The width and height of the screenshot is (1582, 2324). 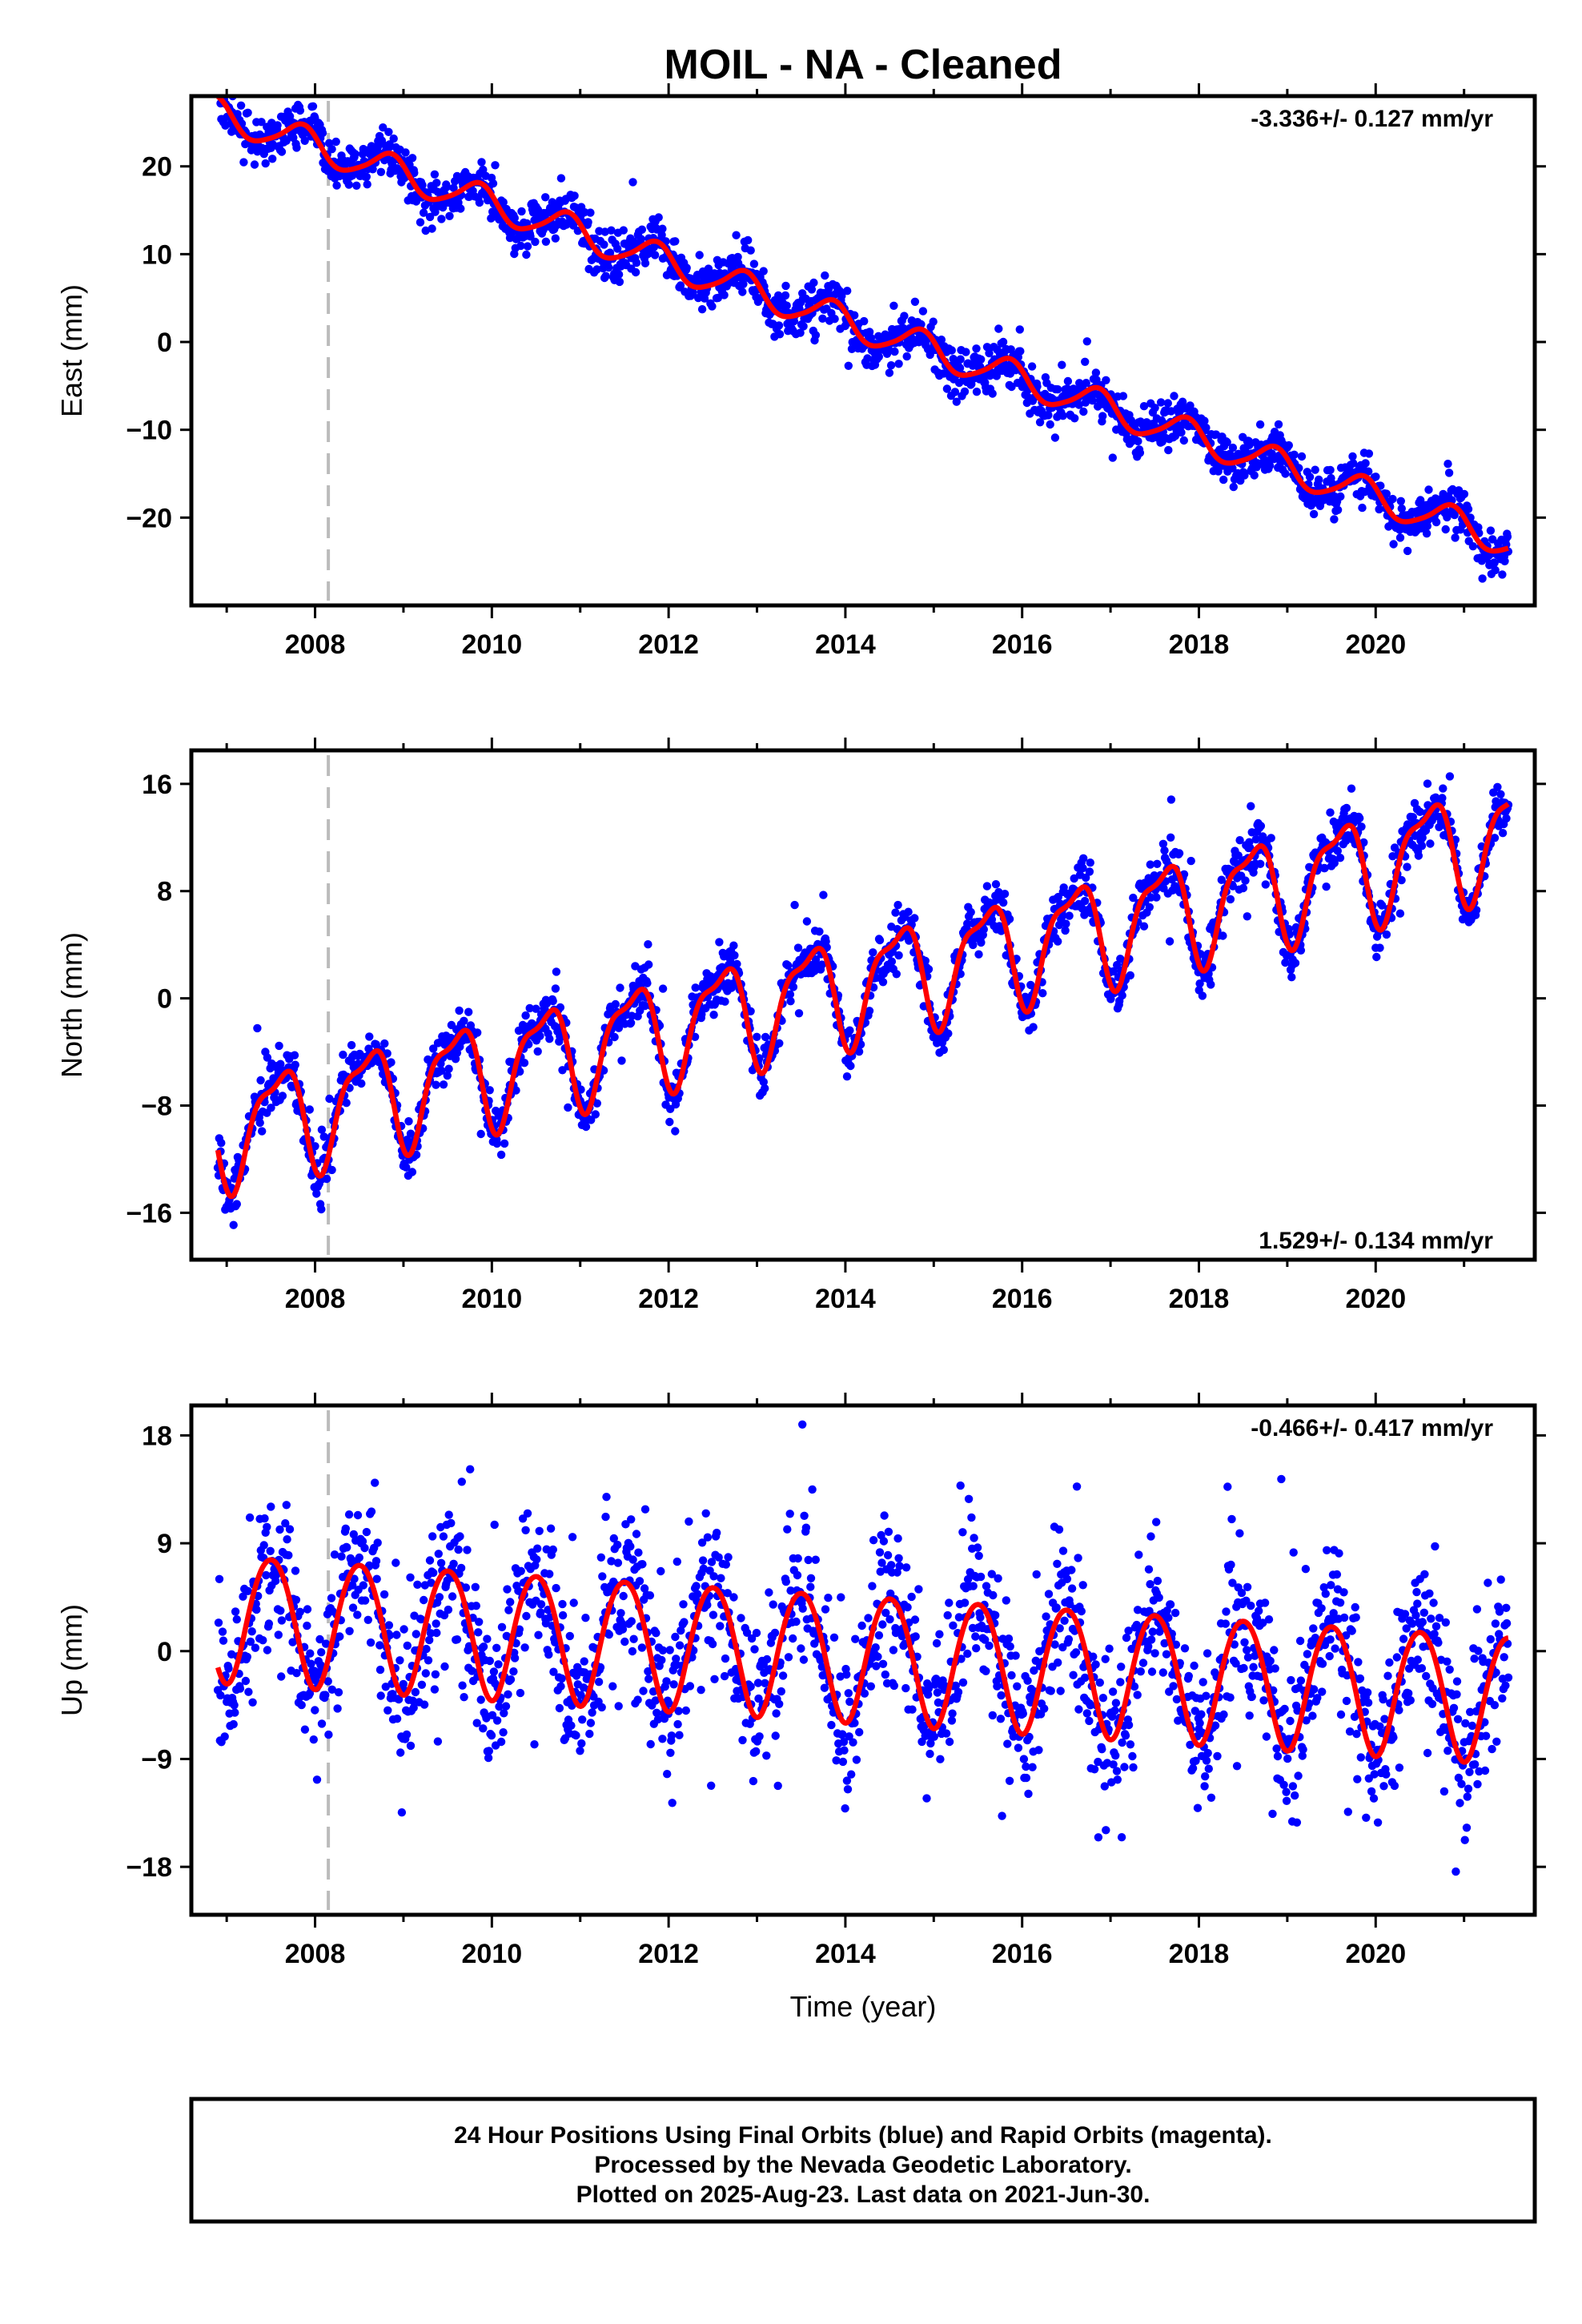 I want to click on east-y-tick-label: 0, so click(x=164, y=343).